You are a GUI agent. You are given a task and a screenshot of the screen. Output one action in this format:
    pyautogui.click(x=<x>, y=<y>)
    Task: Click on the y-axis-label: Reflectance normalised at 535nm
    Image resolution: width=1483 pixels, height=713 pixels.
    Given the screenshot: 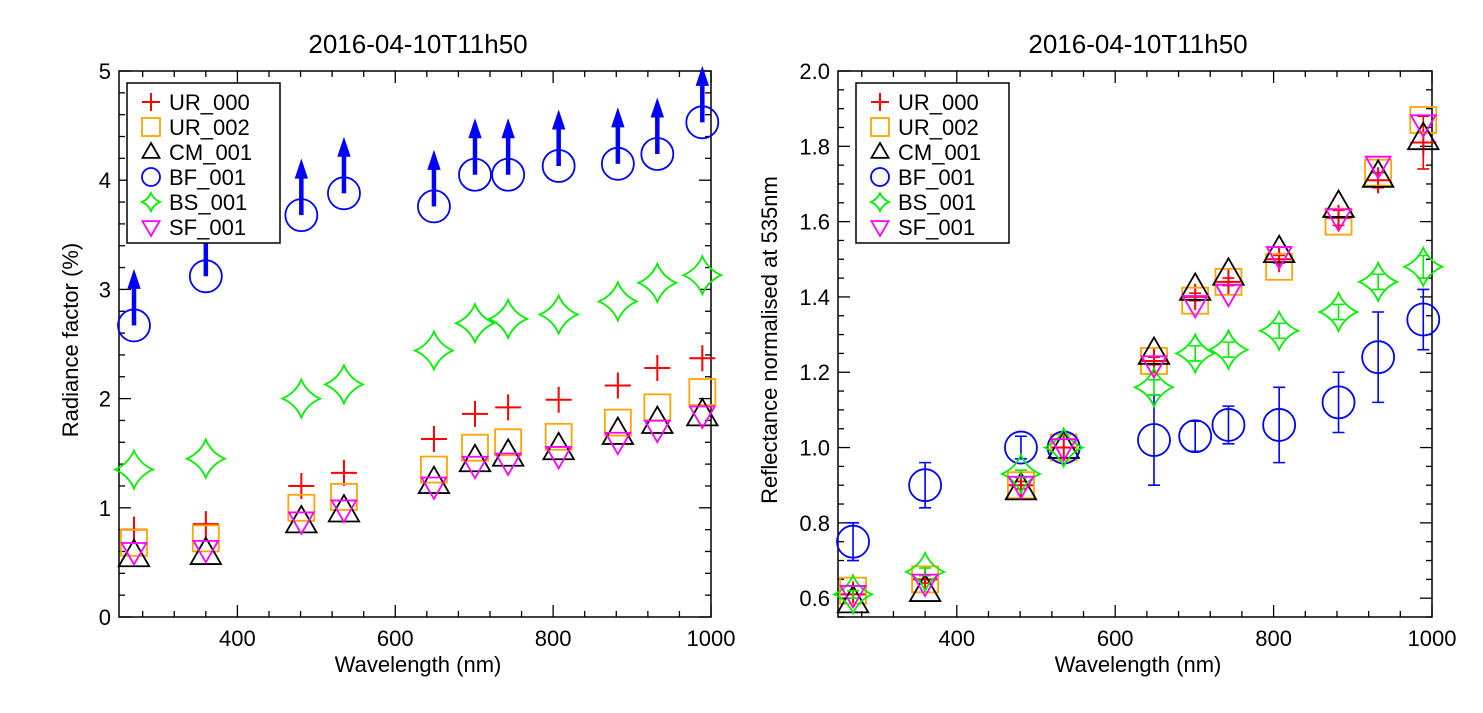 What is the action you would take?
    pyautogui.click(x=769, y=340)
    